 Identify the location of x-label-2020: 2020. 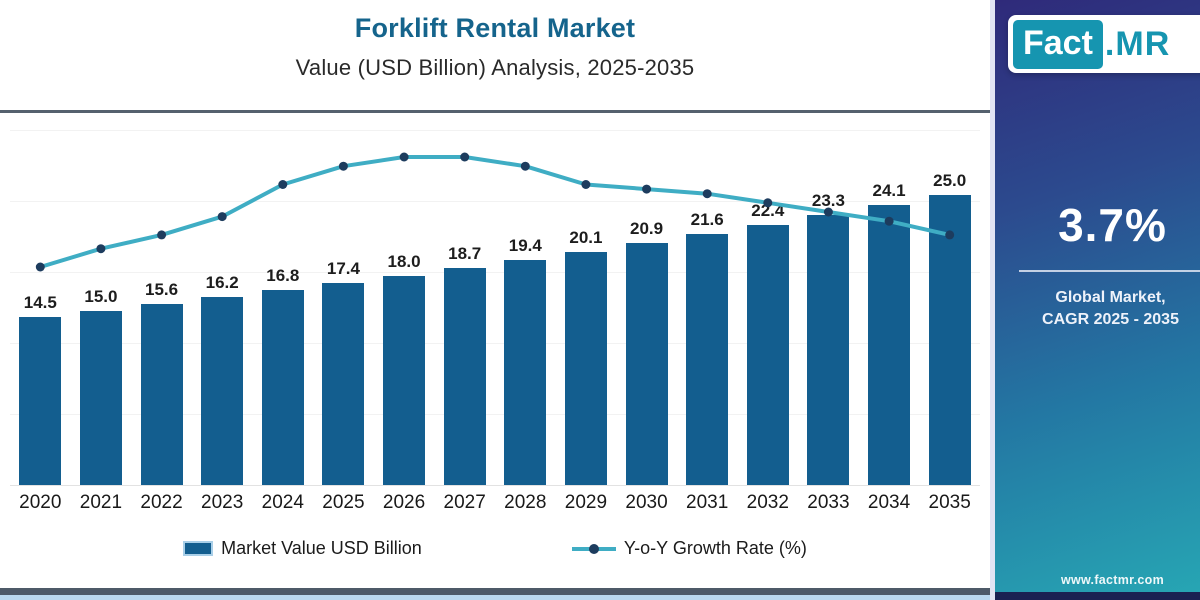
(40, 502).